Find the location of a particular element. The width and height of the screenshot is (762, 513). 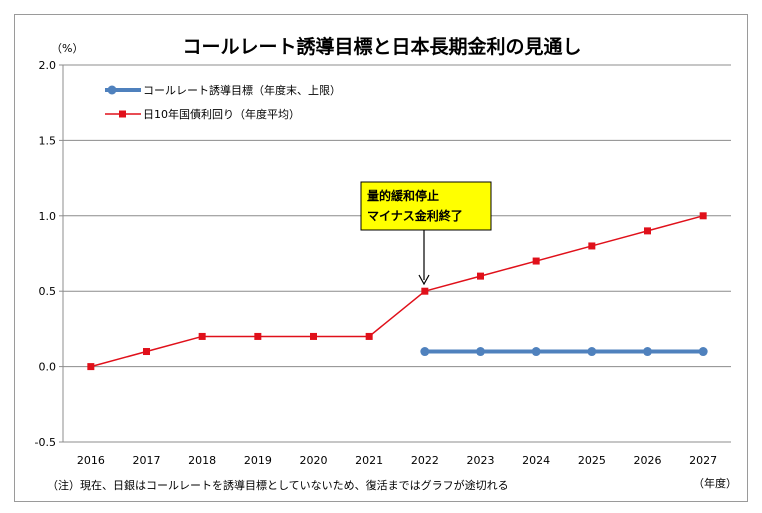

y-tick-label: 0.5 is located at coordinates (48, 291).